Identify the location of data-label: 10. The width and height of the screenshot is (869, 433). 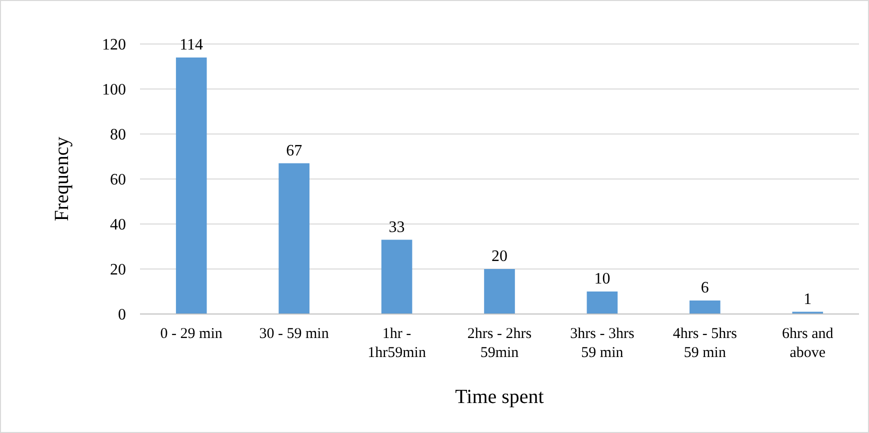
(602, 279).